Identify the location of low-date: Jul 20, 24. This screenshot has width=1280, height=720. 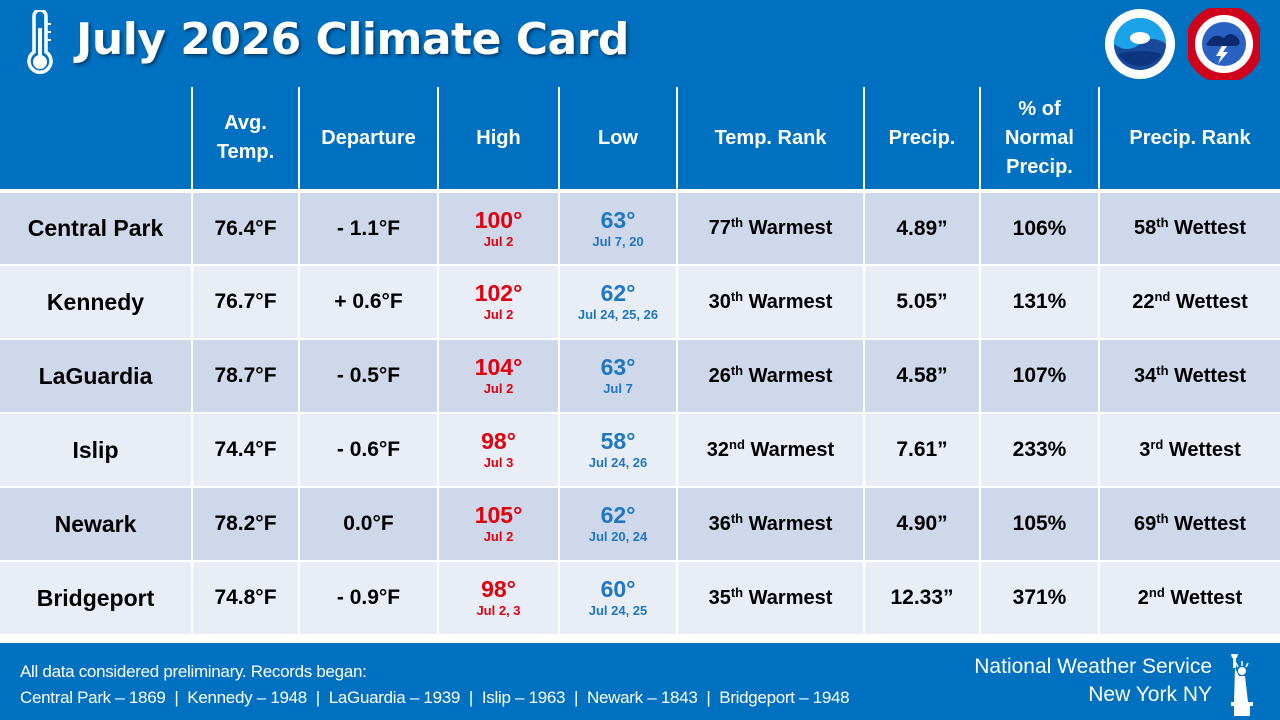
(618, 536).